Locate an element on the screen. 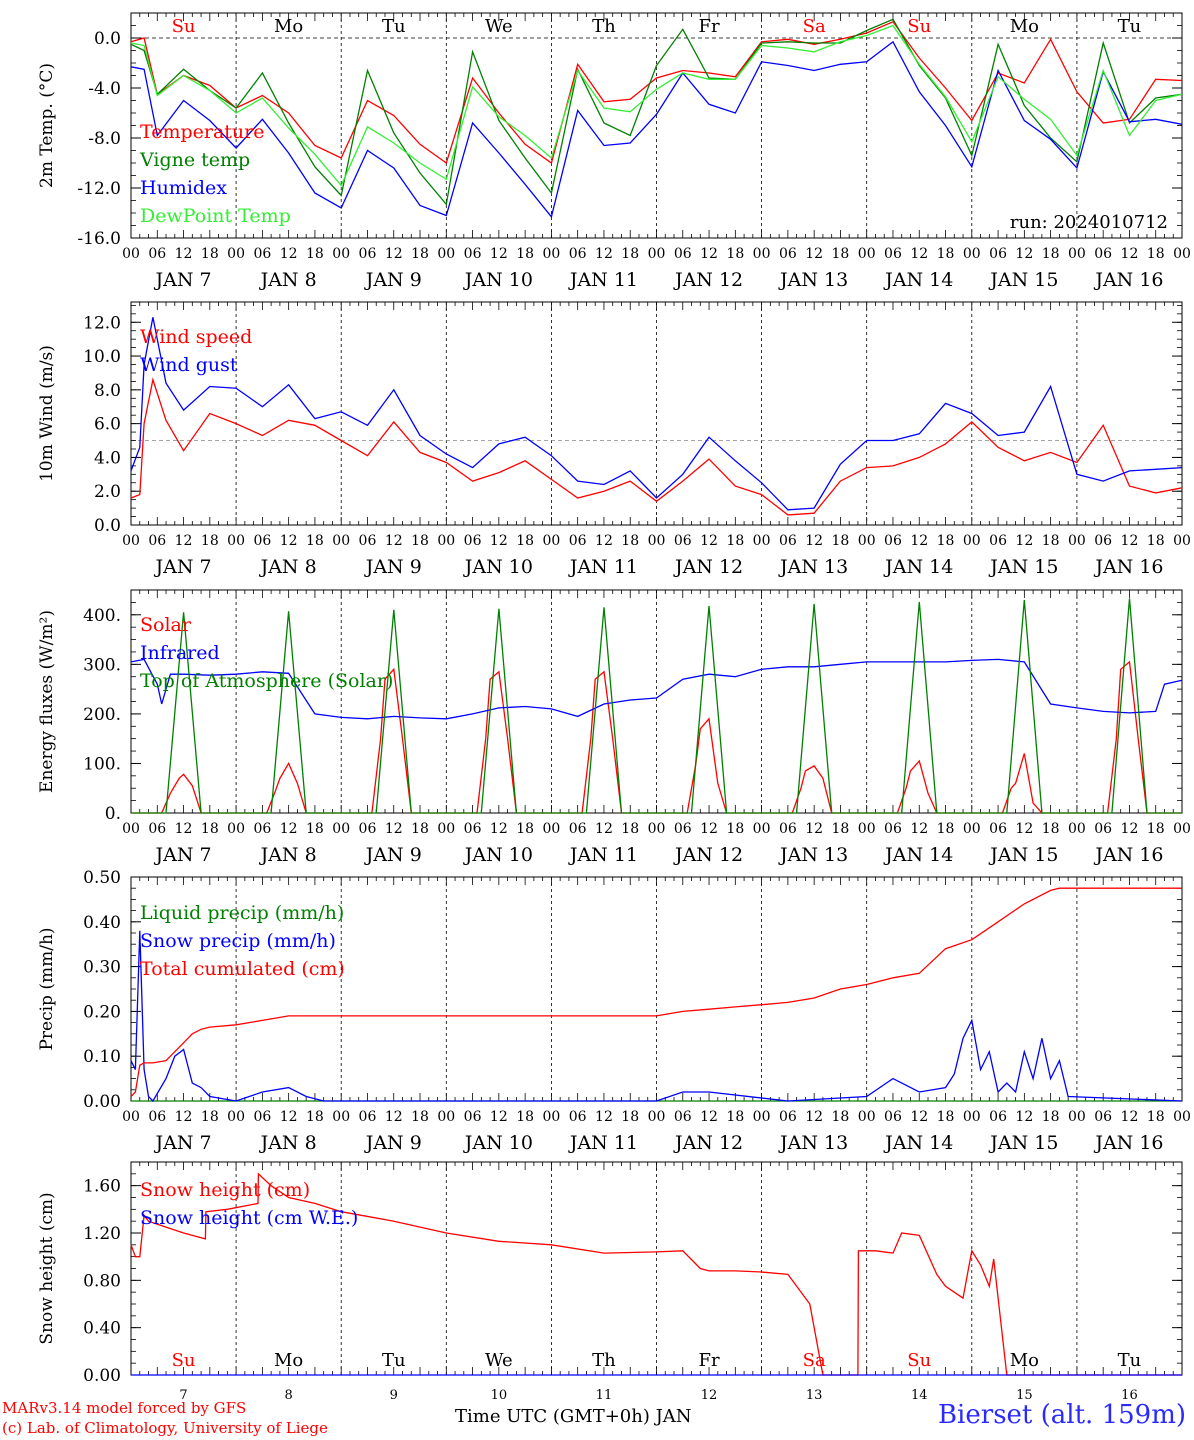  day-number-label: 10 is located at coordinates (499, 1395).